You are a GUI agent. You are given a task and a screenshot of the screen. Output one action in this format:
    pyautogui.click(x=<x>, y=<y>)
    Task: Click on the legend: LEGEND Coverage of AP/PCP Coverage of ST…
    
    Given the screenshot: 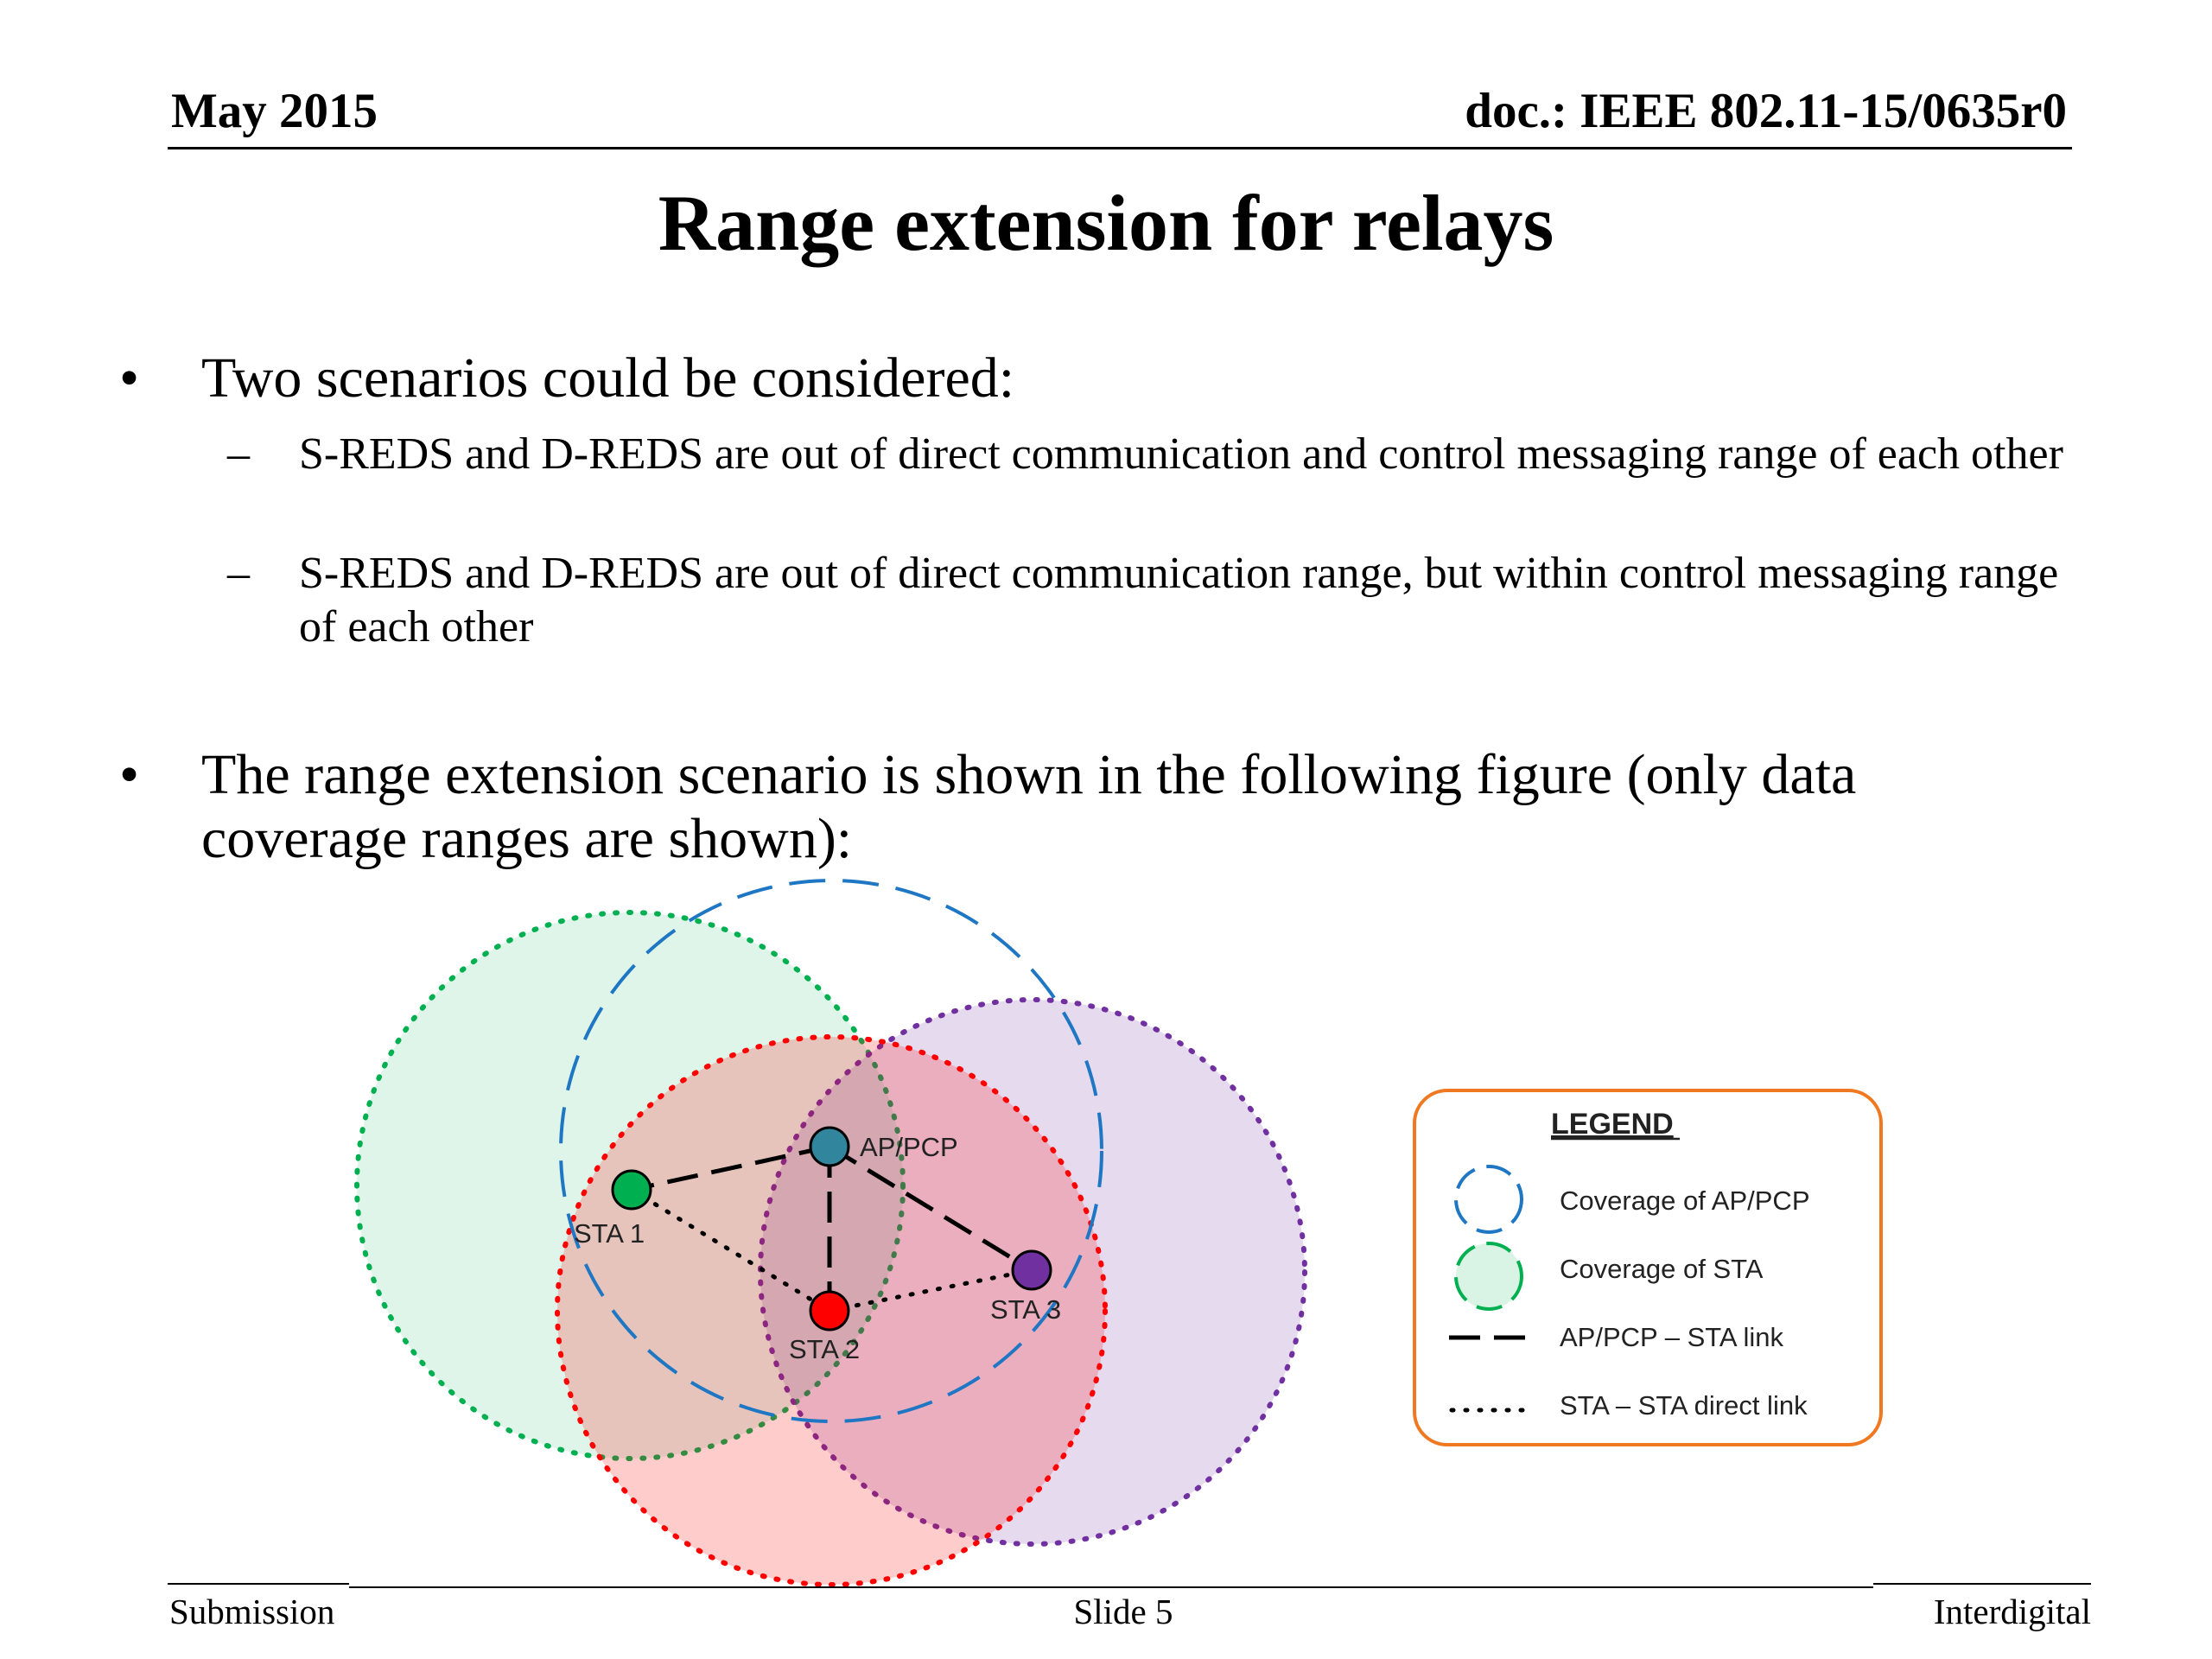 What is the action you would take?
    pyautogui.click(x=1648, y=1267)
    